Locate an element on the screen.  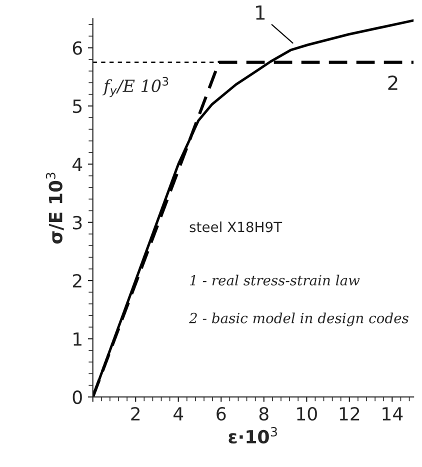
annotation: 1 - real stress-strain law is located at coordinates (275, 280).